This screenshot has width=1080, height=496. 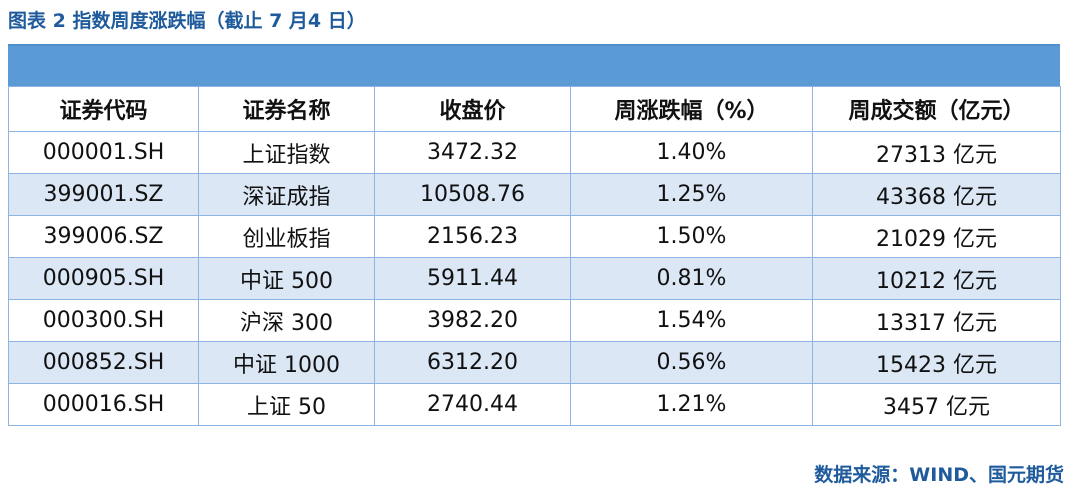 I want to click on table-row: 399001.SZ 深证成指 10508.76 1.25% 43368 亿元, so click(x=534, y=194).